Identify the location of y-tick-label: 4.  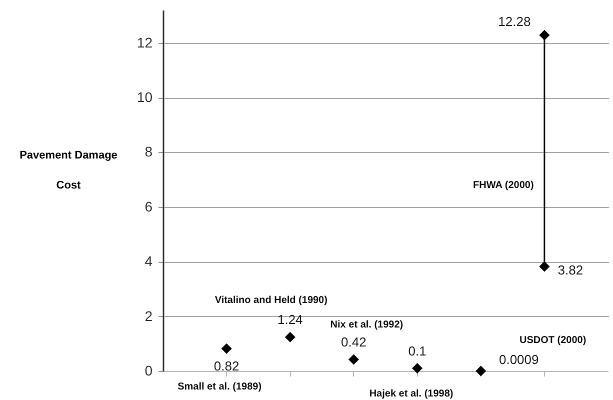
(148, 261).